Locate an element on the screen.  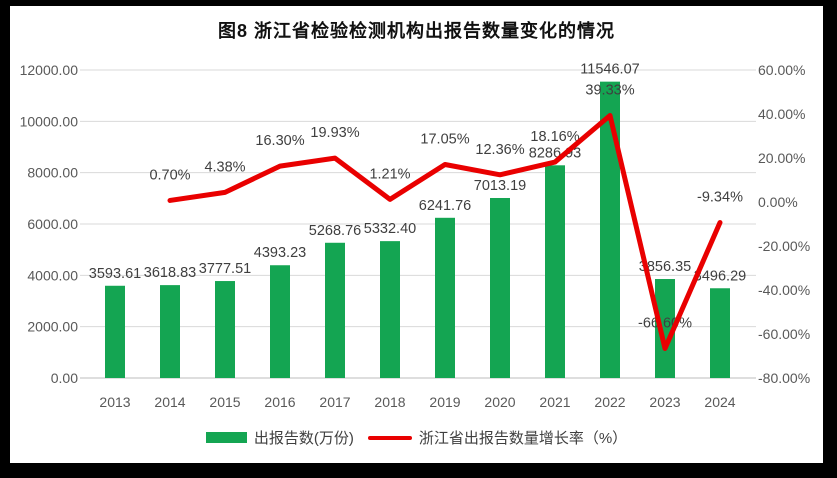
x-axis-label-2013: 2013 is located at coordinates (114, 402).